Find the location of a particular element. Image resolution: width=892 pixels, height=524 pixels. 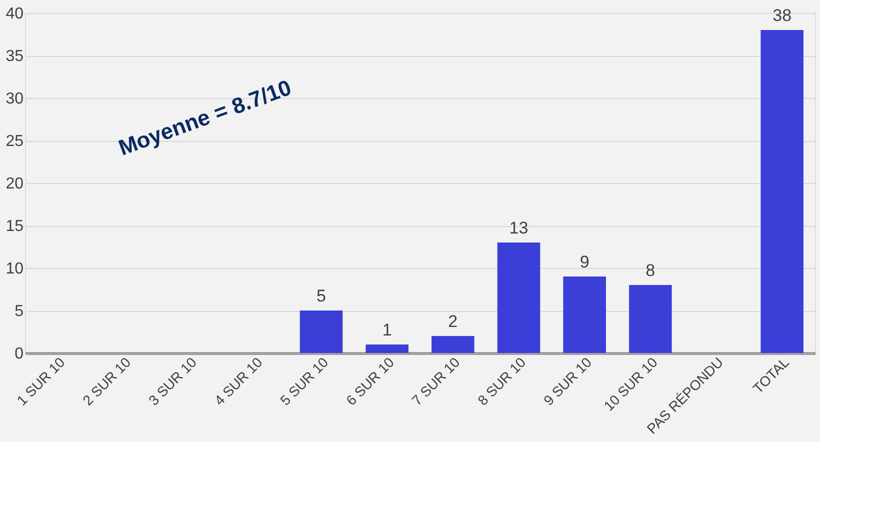

y-tick-label: 5 is located at coordinates (19, 311).